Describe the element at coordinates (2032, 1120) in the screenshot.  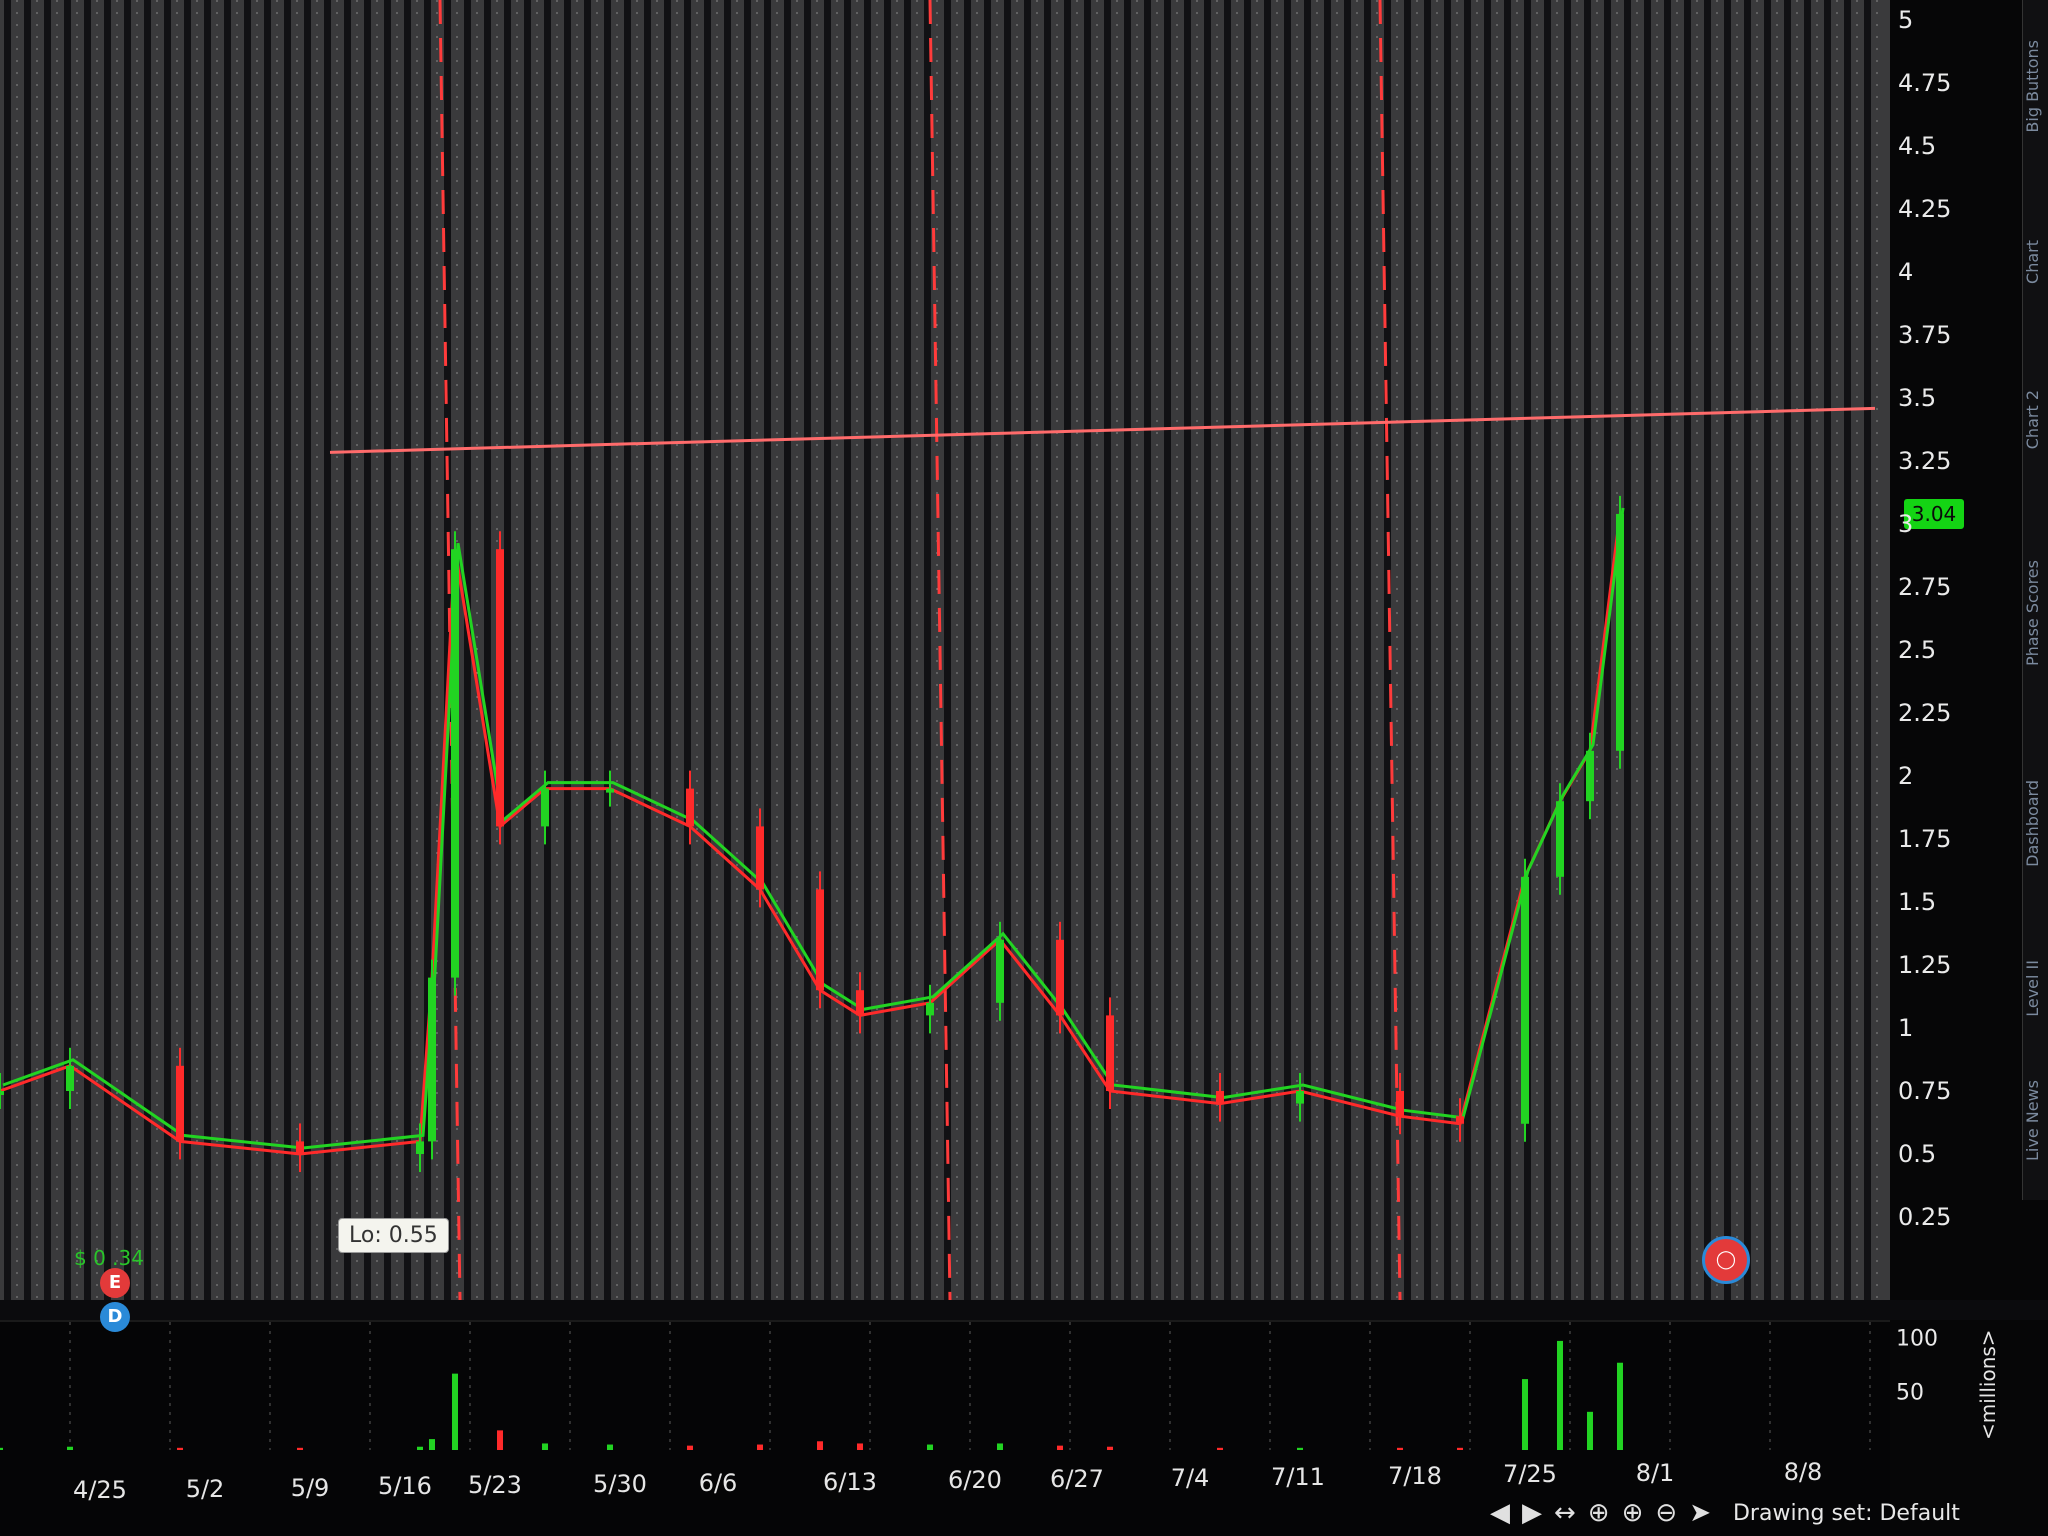
I see `side-tab: Live News` at that location.